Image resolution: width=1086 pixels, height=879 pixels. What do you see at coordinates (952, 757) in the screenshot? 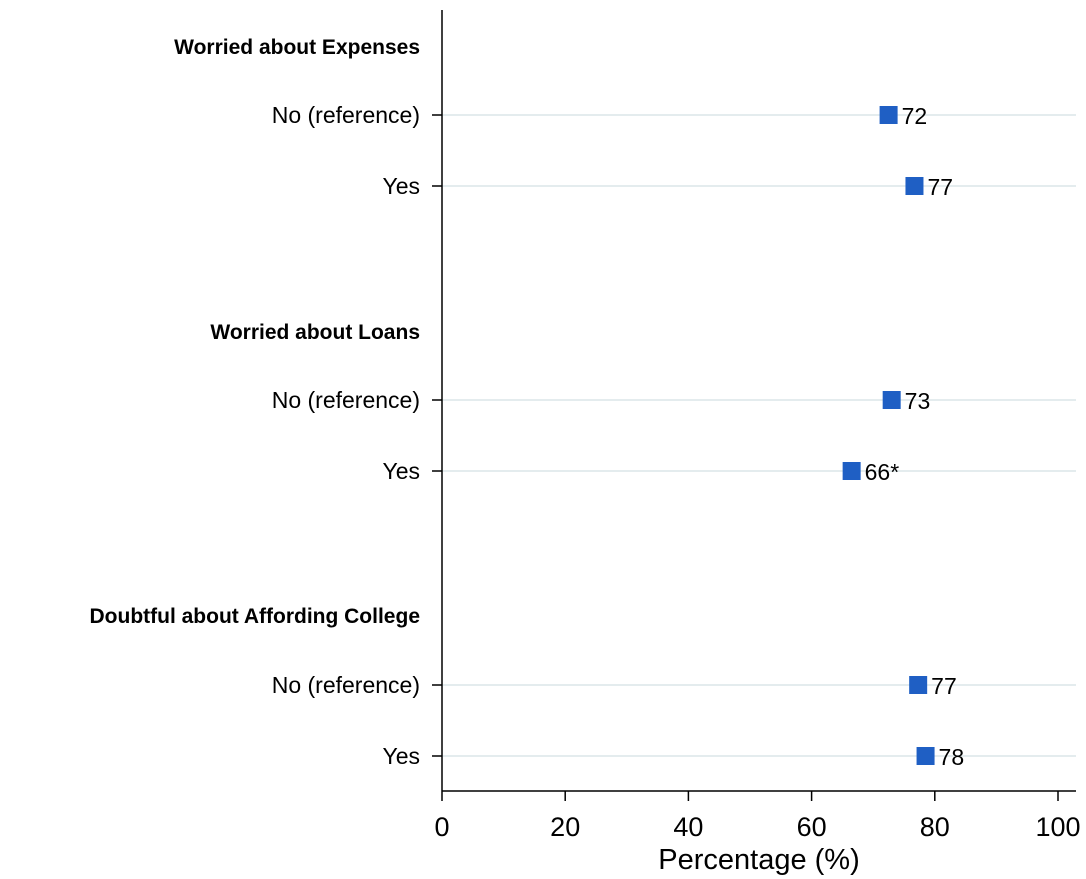
I see `data-value-label: 78` at bounding box center [952, 757].